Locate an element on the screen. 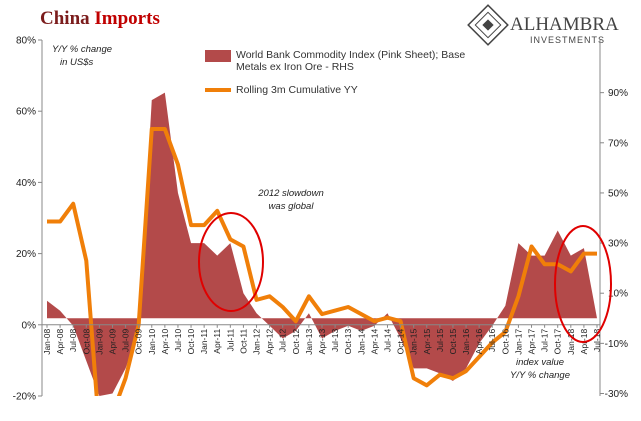  x-tick-label: Apr-13 is located at coordinates (322, 342).